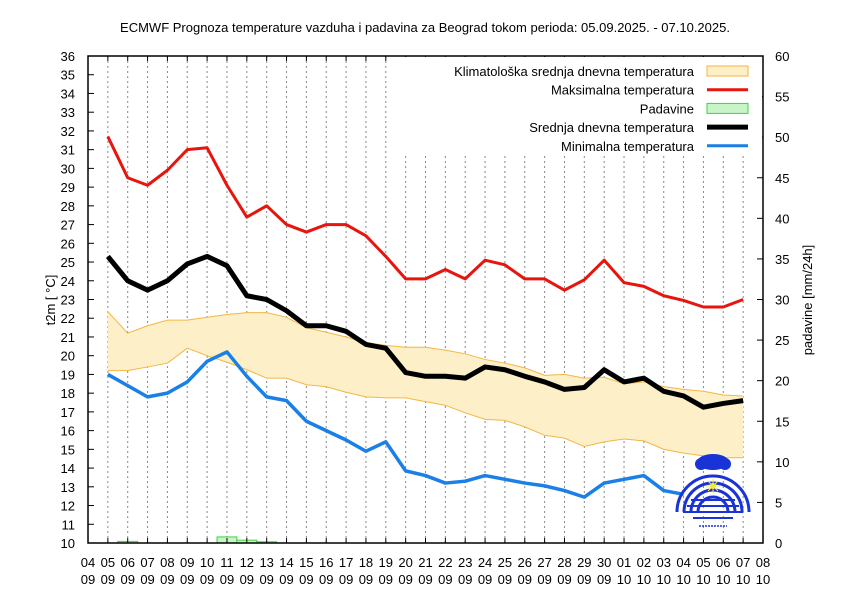 The height and width of the screenshot is (605, 850). Describe the element at coordinates (782, 137) in the screenshot. I see `y2-tick-label: 50` at that location.